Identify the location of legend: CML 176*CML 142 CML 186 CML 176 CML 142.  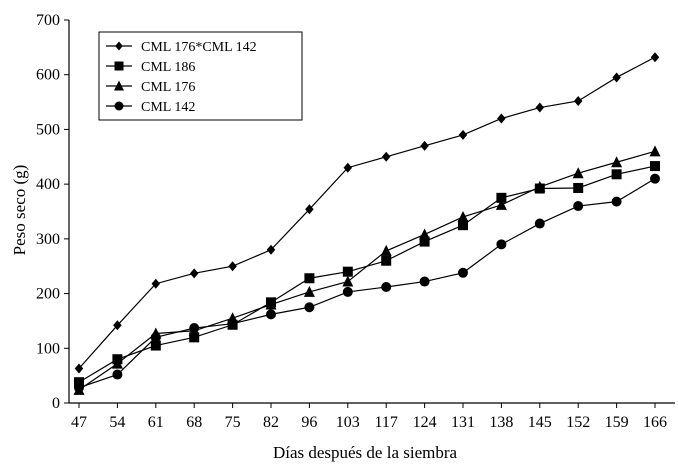
(200, 76).